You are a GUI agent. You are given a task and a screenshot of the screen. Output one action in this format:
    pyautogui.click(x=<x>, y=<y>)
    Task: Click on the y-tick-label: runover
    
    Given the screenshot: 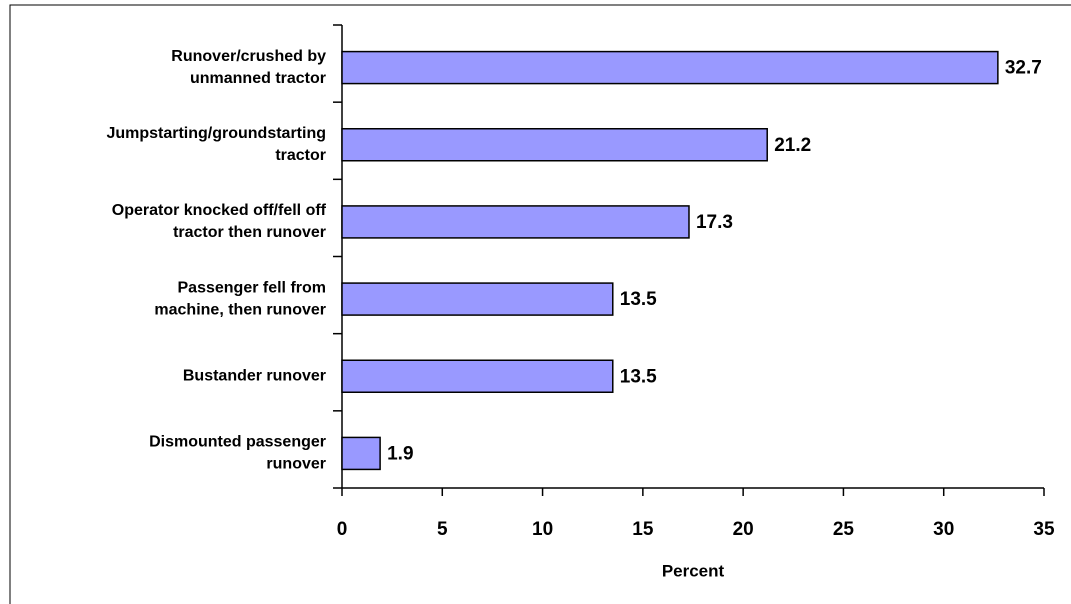 What is the action you would take?
    pyautogui.click(x=296, y=464)
    